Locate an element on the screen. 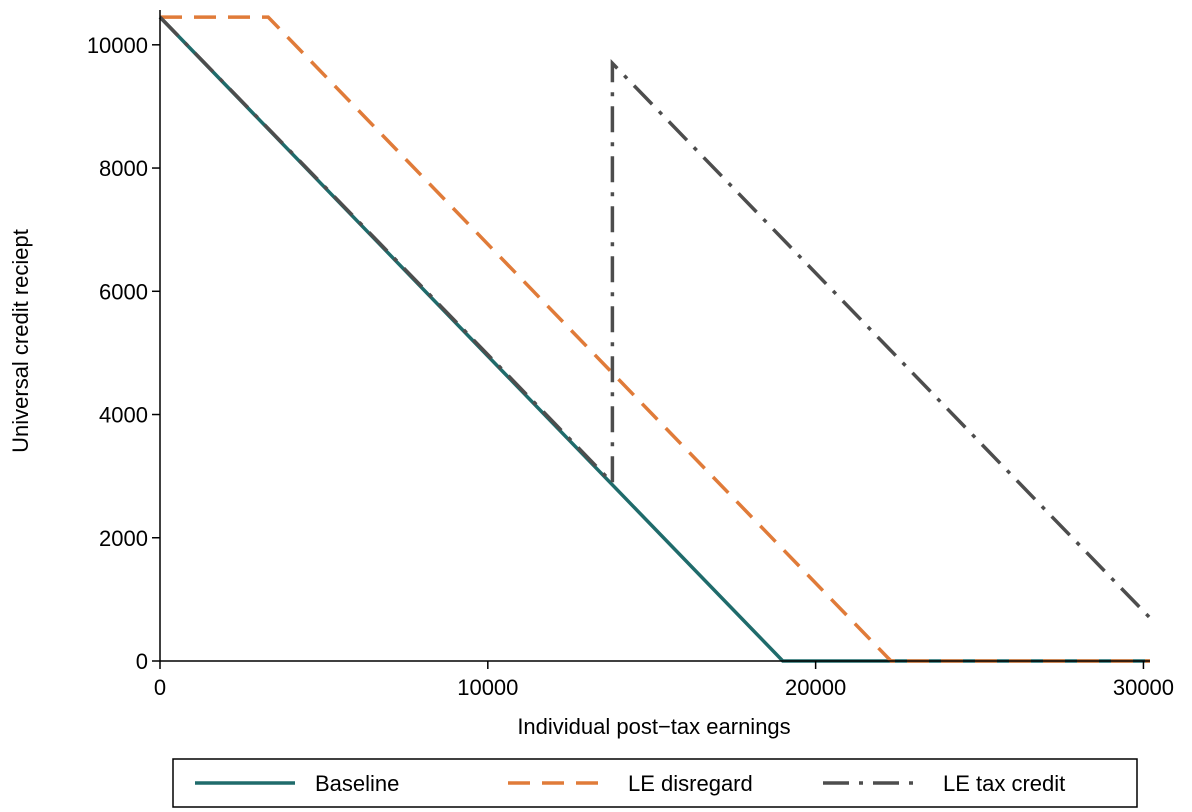  x-tick-label: 20000 is located at coordinates (815, 687).